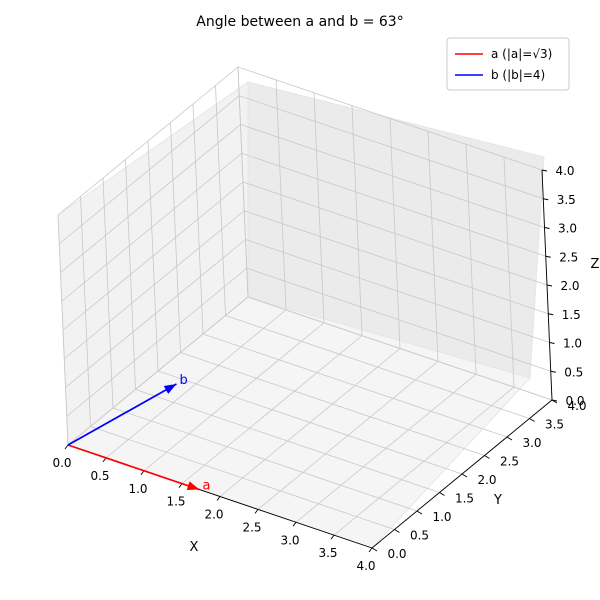 The height and width of the screenshot is (600, 600). What do you see at coordinates (122, 414) in the screenshot?
I see `vector-b-line` at bounding box center [122, 414].